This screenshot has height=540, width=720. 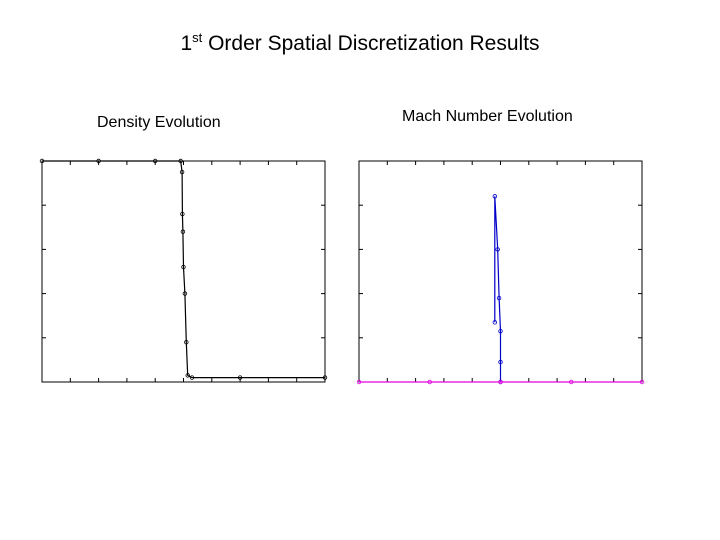 I want to click on slide-title: 1st Order Spatial Discretization Results, so click(x=360, y=43).